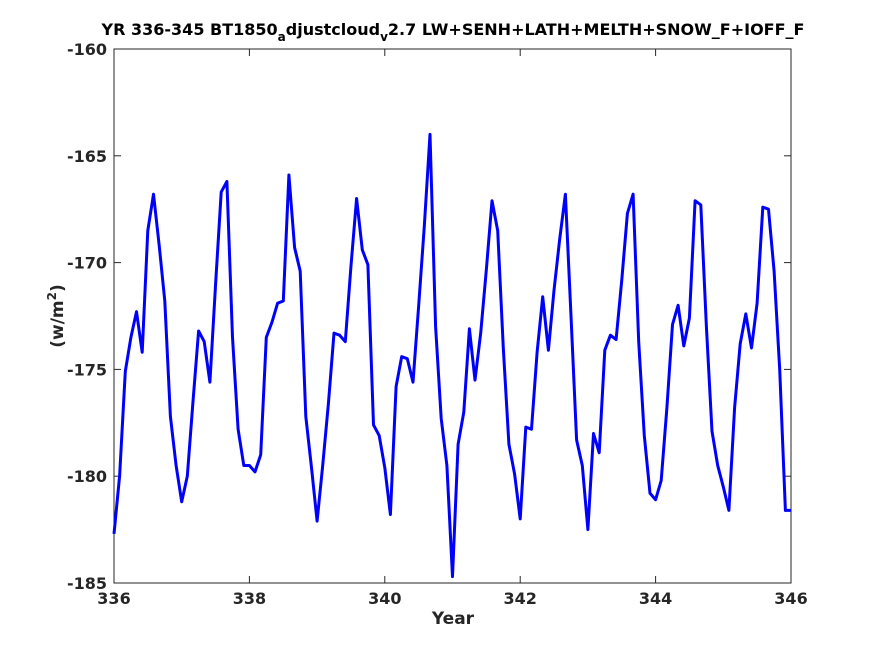  What do you see at coordinates (87, 369) in the screenshot?
I see `y-tick-label: -175` at bounding box center [87, 369].